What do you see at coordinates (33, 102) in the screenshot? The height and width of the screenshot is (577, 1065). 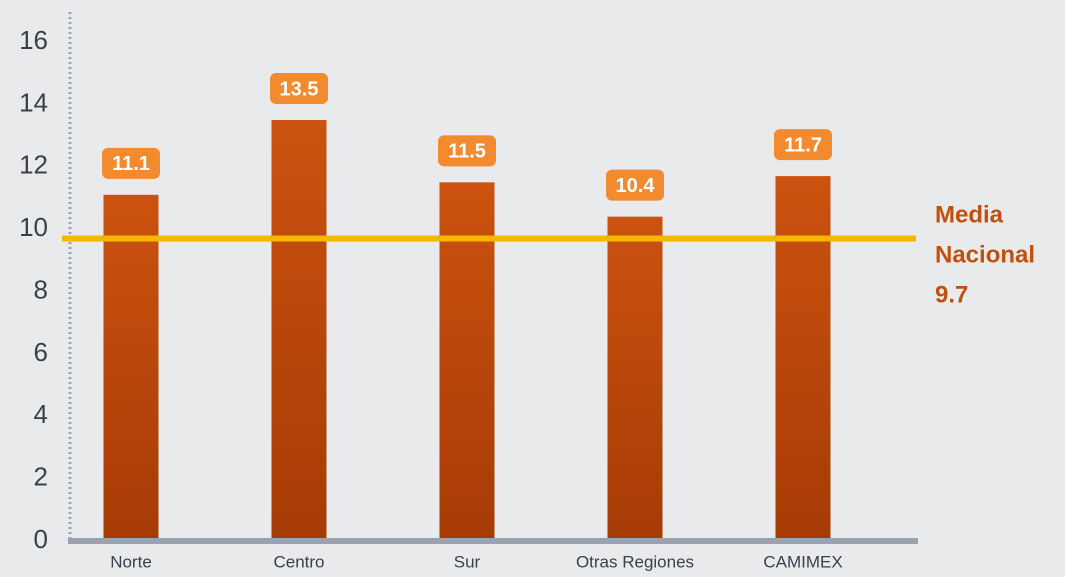 I see `y-tick-label: 14` at bounding box center [33, 102].